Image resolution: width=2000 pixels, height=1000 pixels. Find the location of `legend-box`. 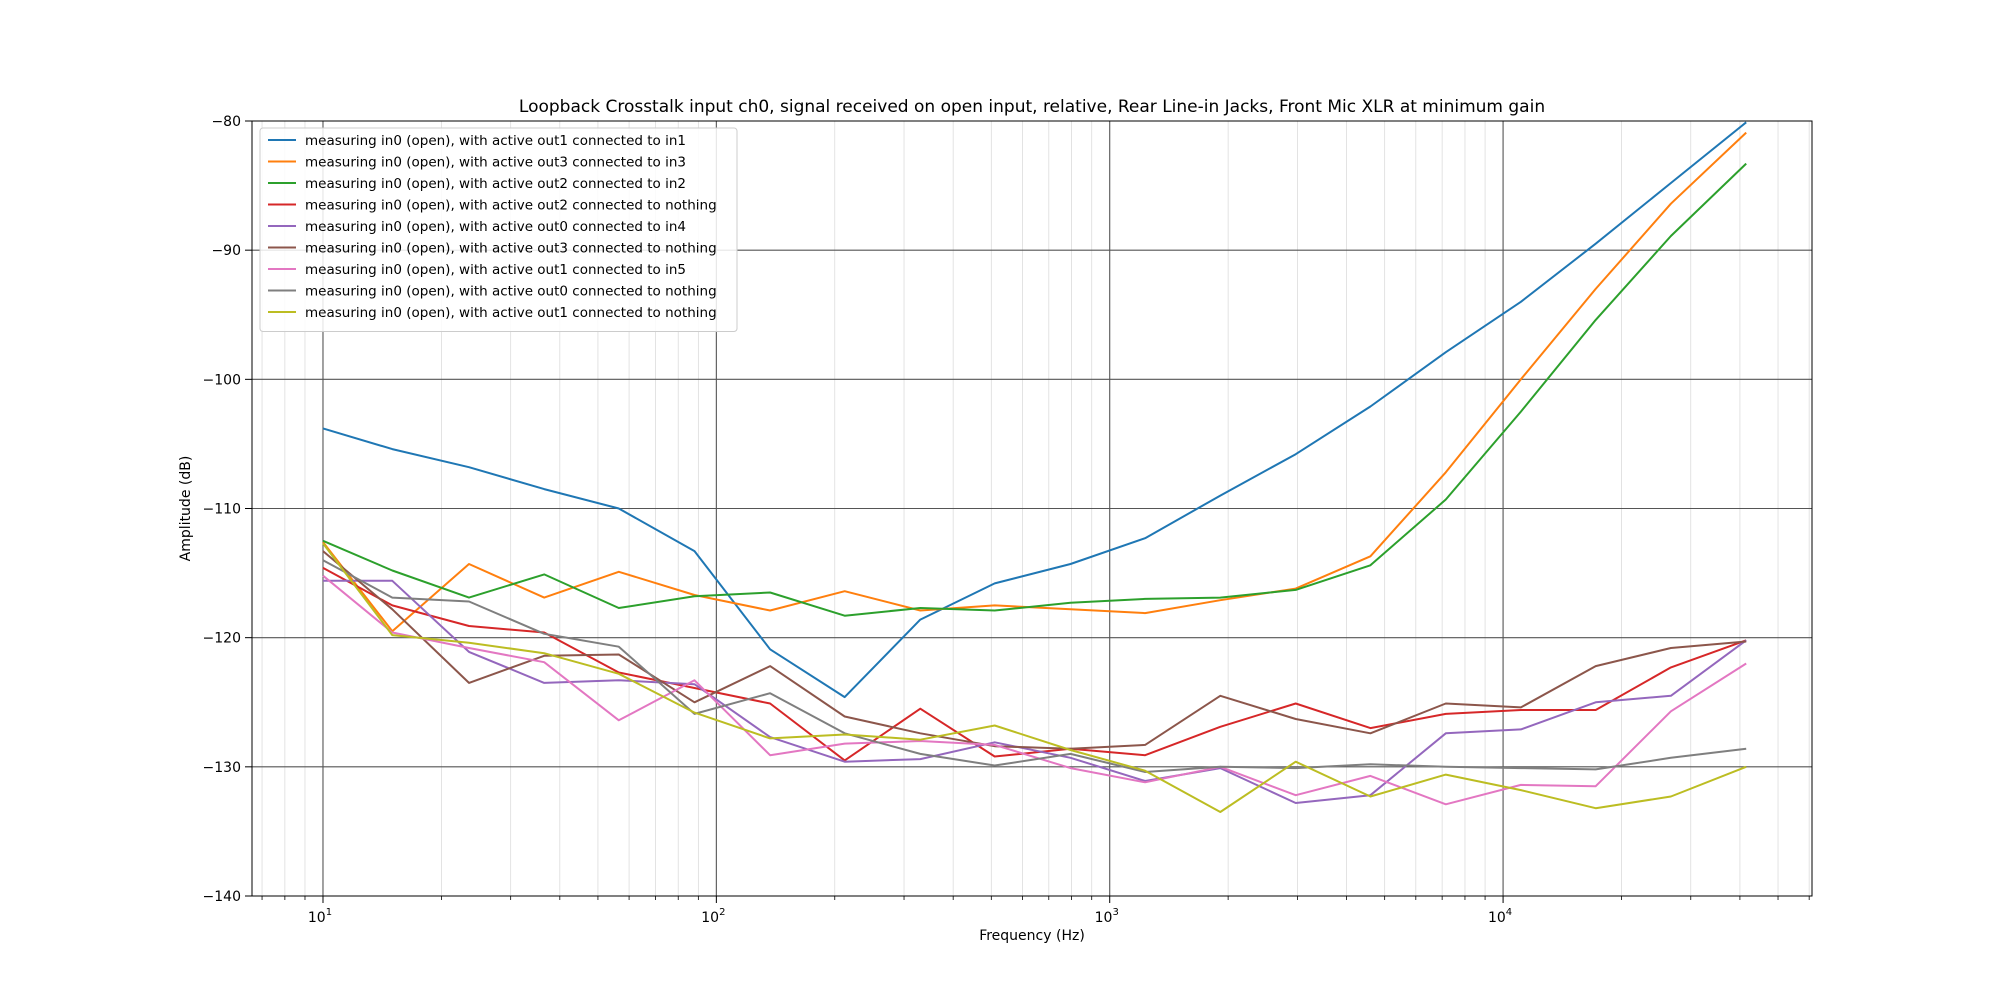

legend-box is located at coordinates (498, 229).